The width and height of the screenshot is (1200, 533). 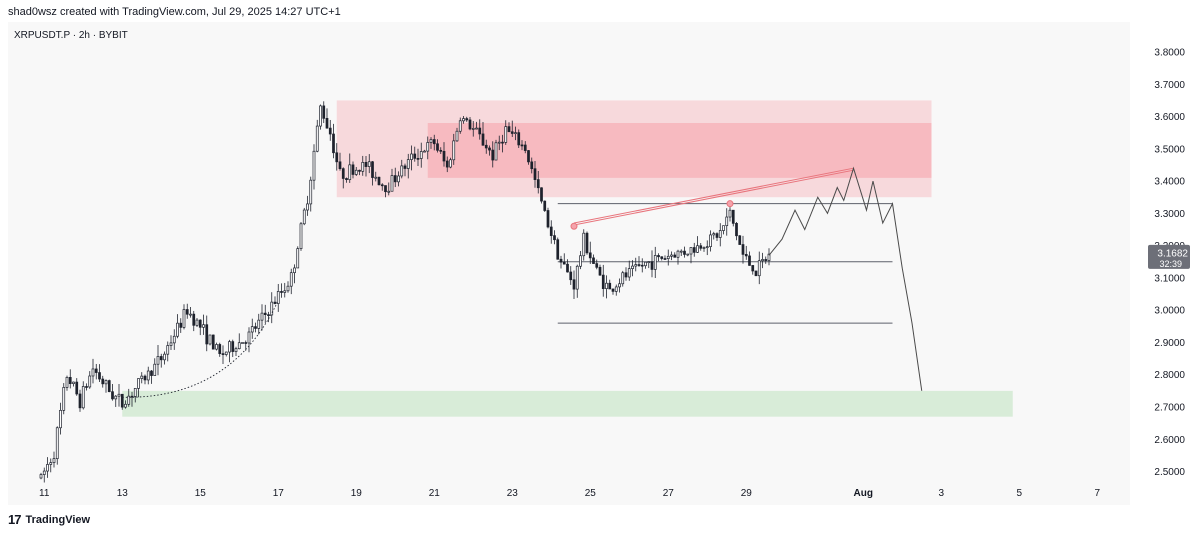 I want to click on y-tick-label: 3.8000, so click(x=1169, y=53).